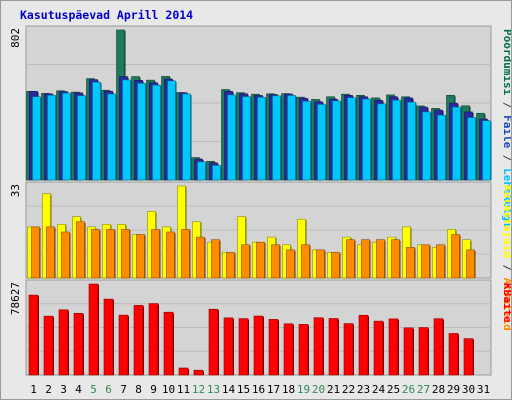 The height and width of the screenshot is (400, 512). What do you see at coordinates (201, 171) in the screenshot?
I see `bar-visits-lehekülgi-12` at bounding box center [201, 171].